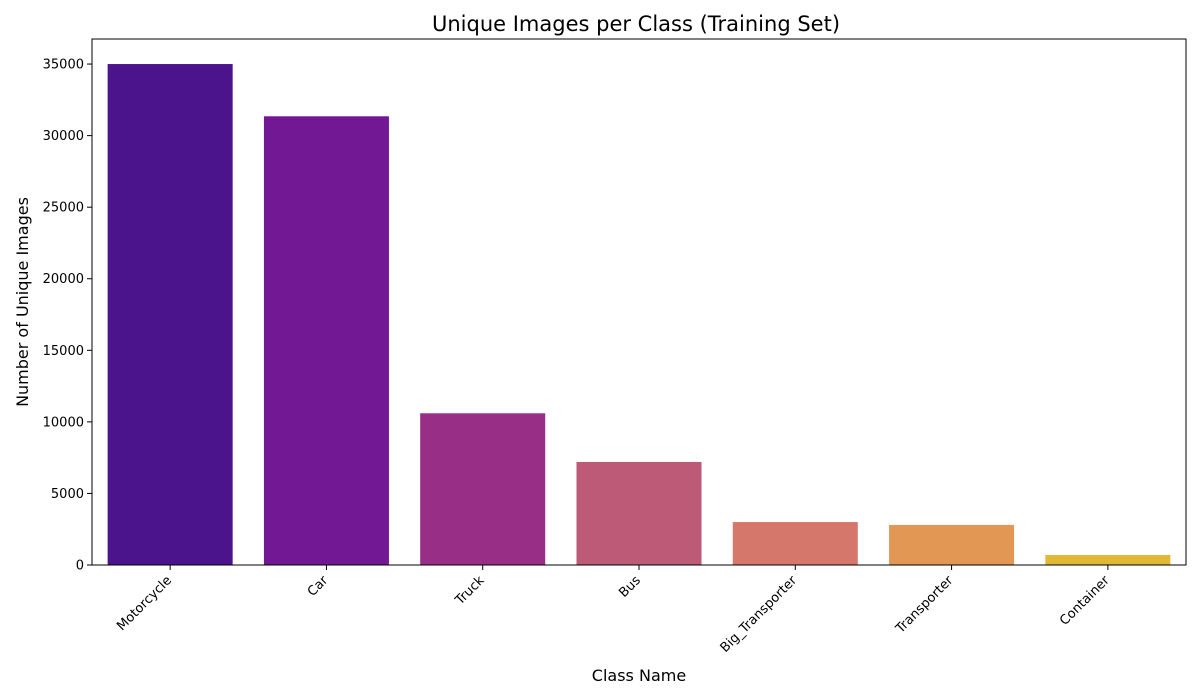 This screenshot has width=1200, height=700. I want to click on bar-car, so click(326, 340).